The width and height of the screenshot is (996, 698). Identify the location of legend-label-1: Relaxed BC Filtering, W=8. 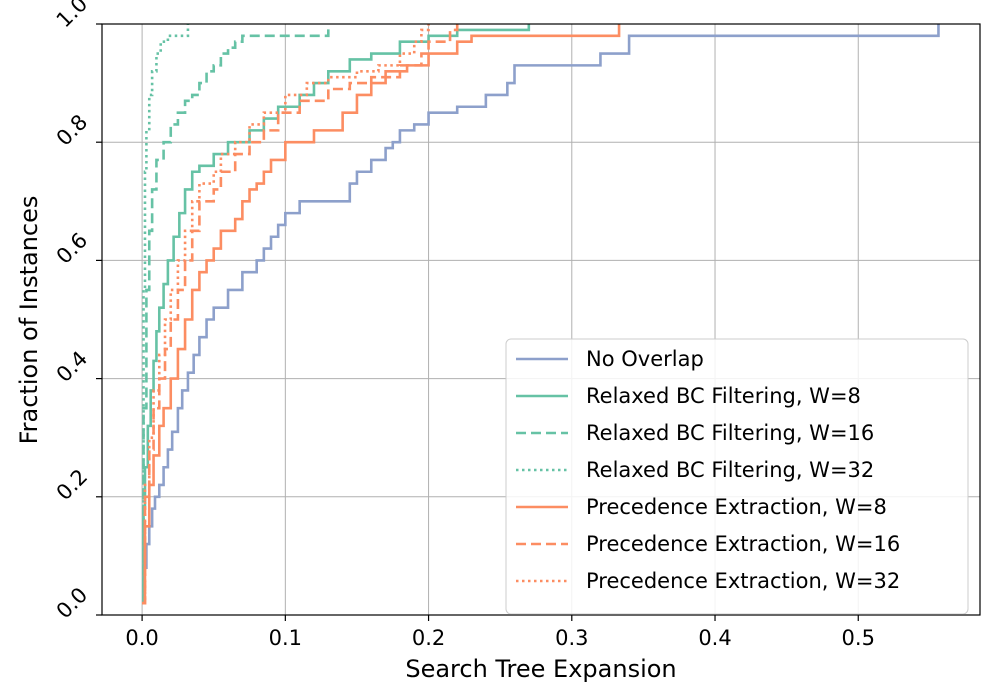
(723, 396).